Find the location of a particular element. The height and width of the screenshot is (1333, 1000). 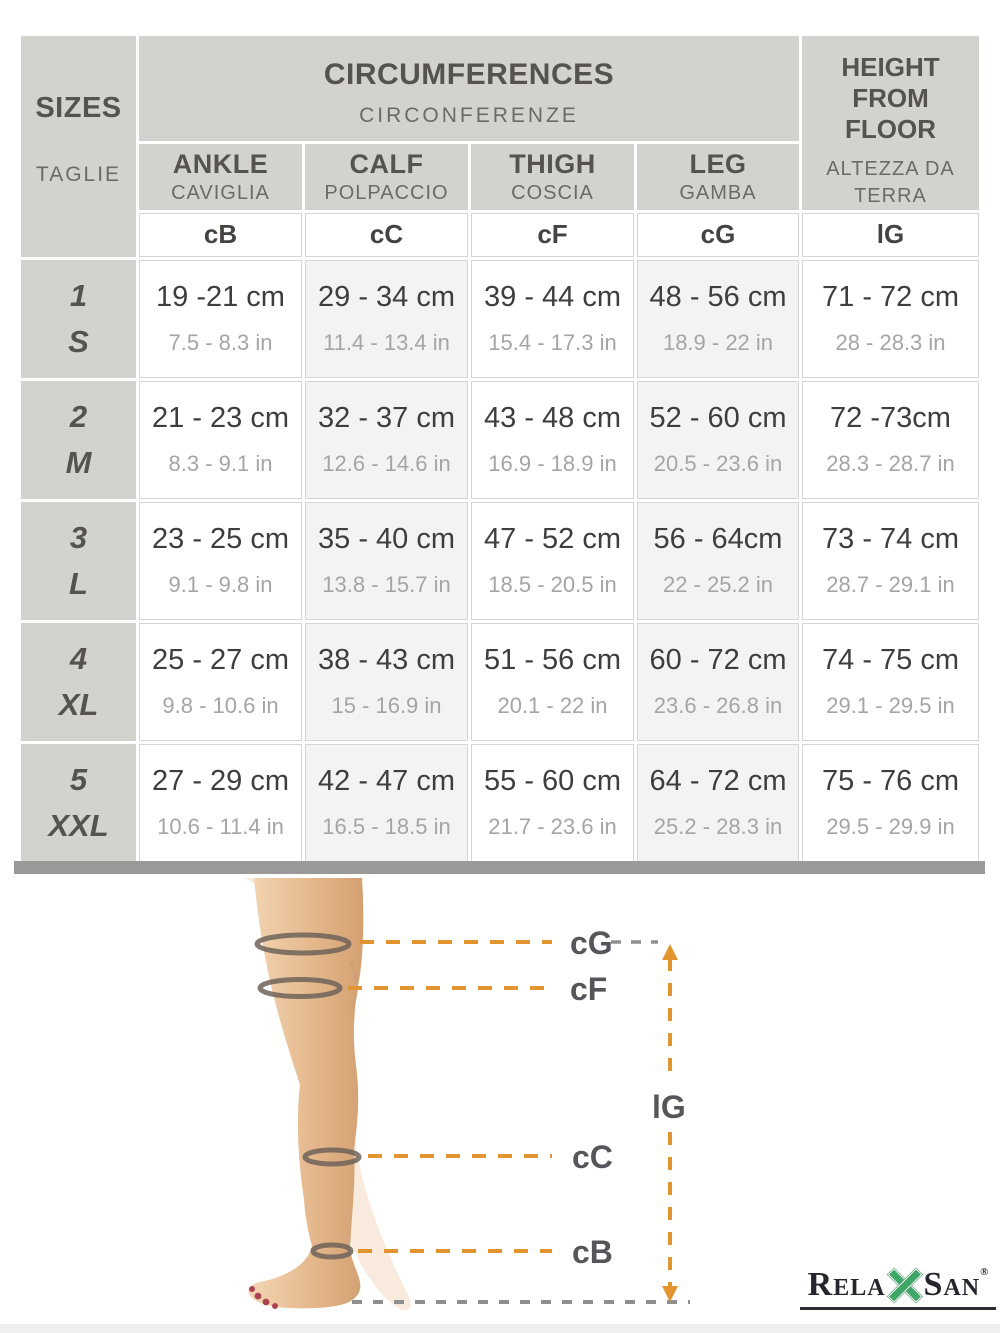

size-cell: 1 S is located at coordinates (78, 318).